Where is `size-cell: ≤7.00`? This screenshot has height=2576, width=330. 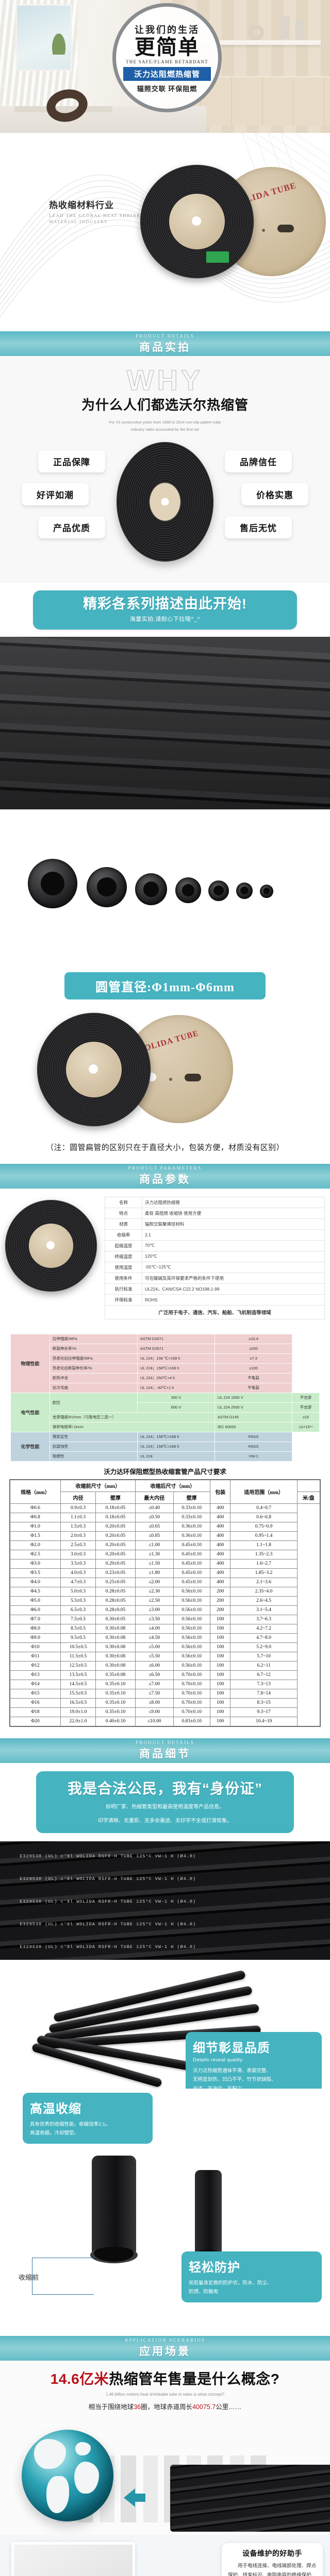
size-cell: ≤7.00 is located at coordinates (154, 1684).